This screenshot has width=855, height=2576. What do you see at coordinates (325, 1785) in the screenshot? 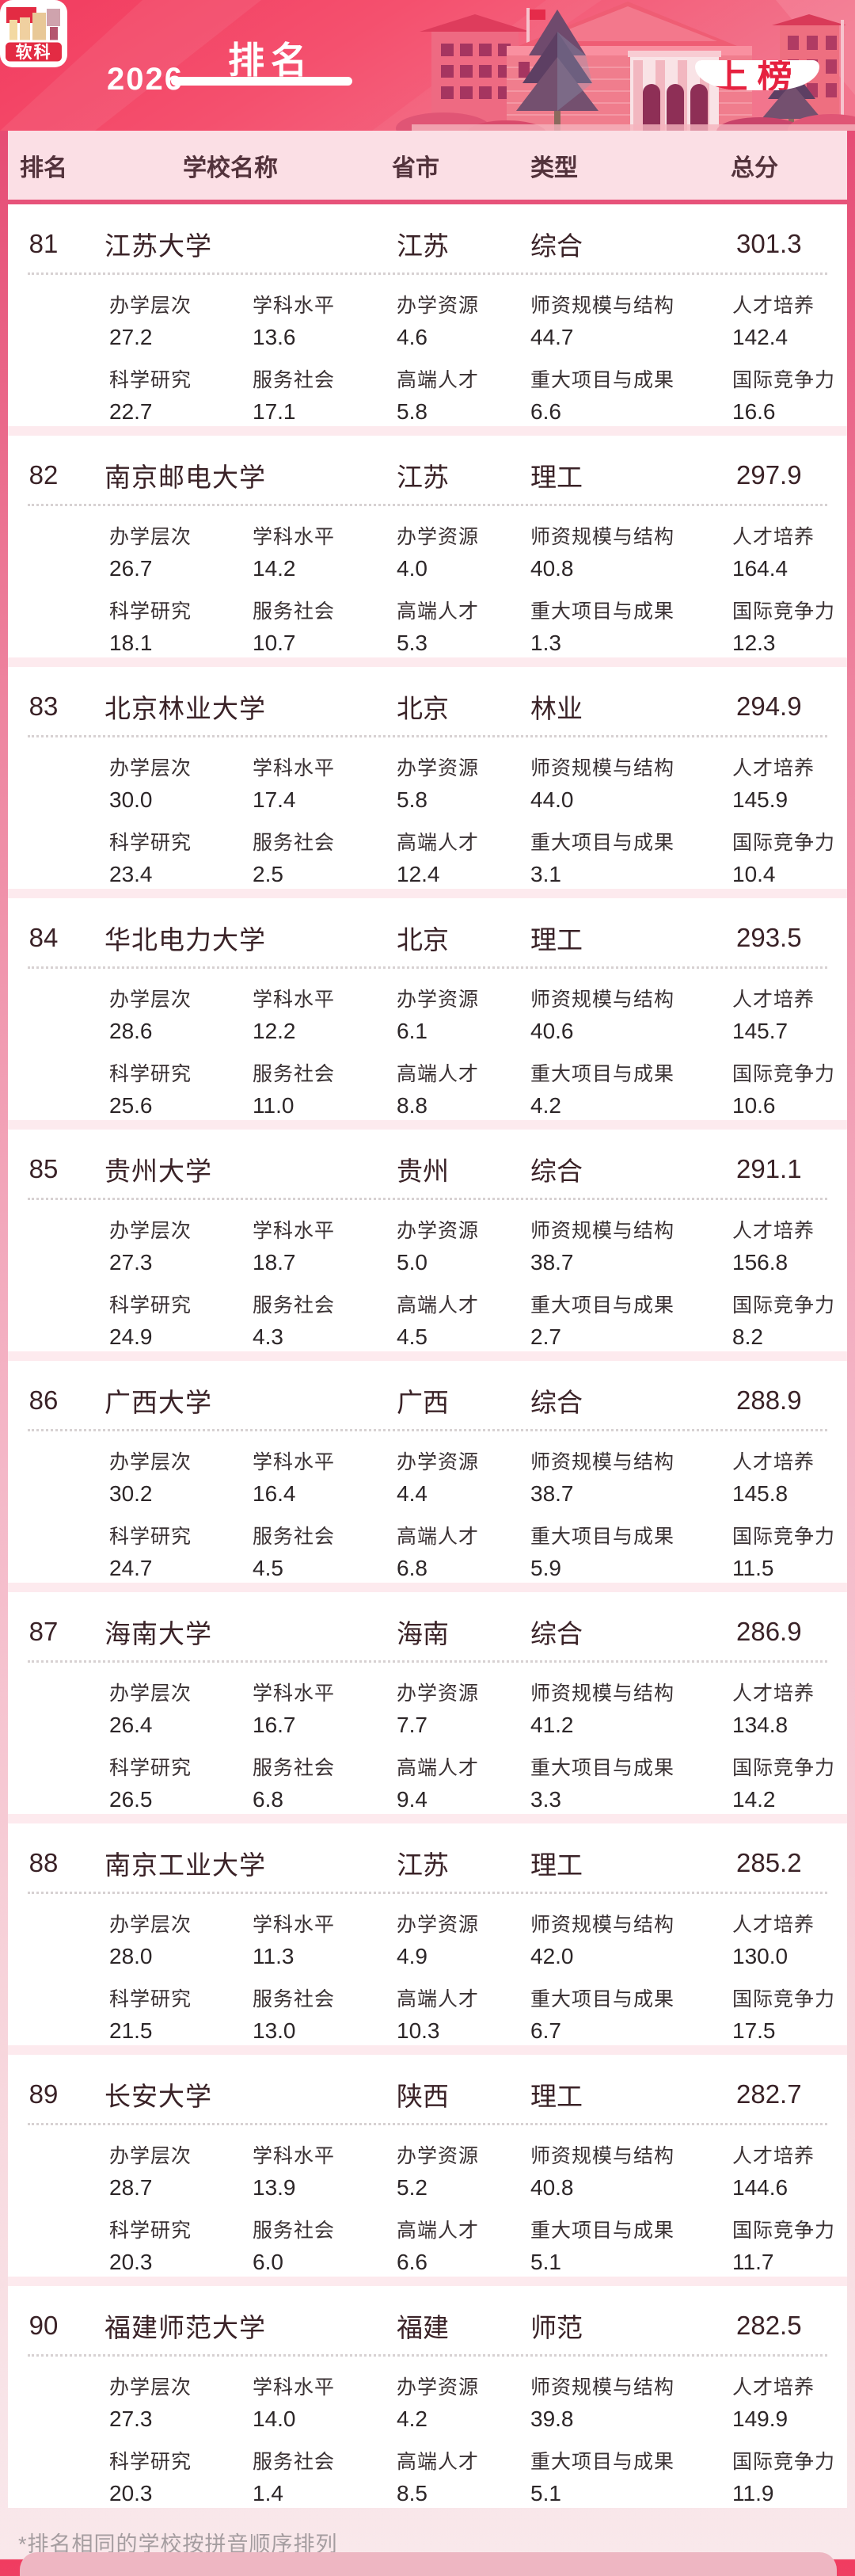
I see `metric-cell: 服务社会 6.8` at bounding box center [325, 1785].